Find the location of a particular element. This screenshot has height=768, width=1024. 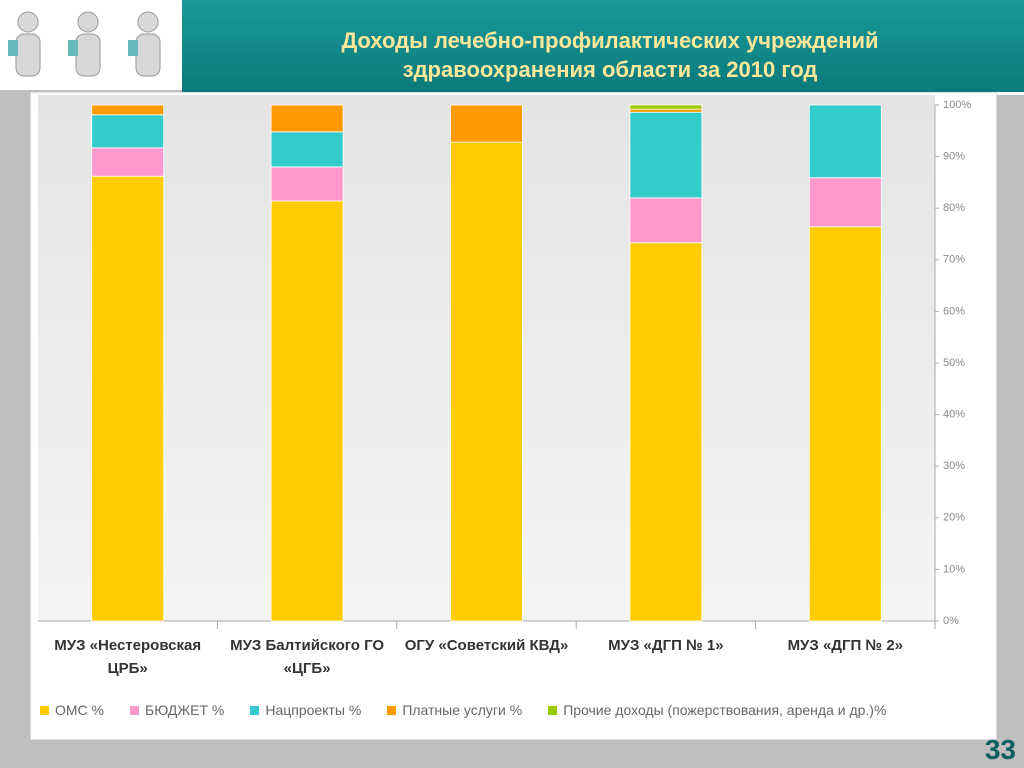

legend-item: Нацпроекты % is located at coordinates (305, 710).